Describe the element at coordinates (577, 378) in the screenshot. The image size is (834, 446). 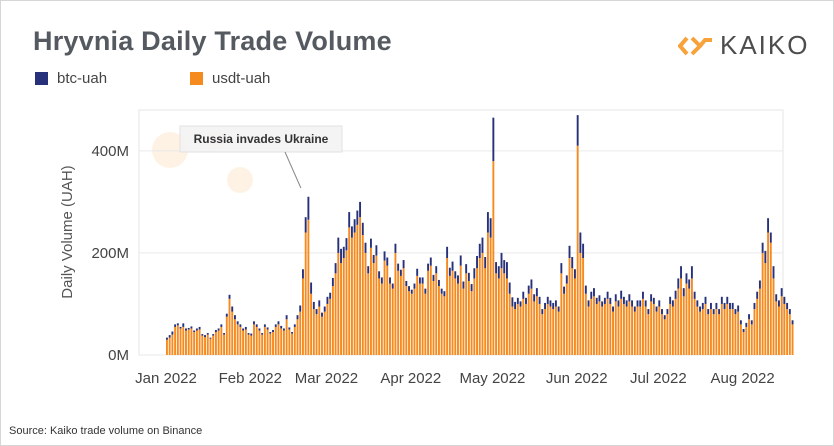
I see `x-tick-label: Jun 2022` at that location.